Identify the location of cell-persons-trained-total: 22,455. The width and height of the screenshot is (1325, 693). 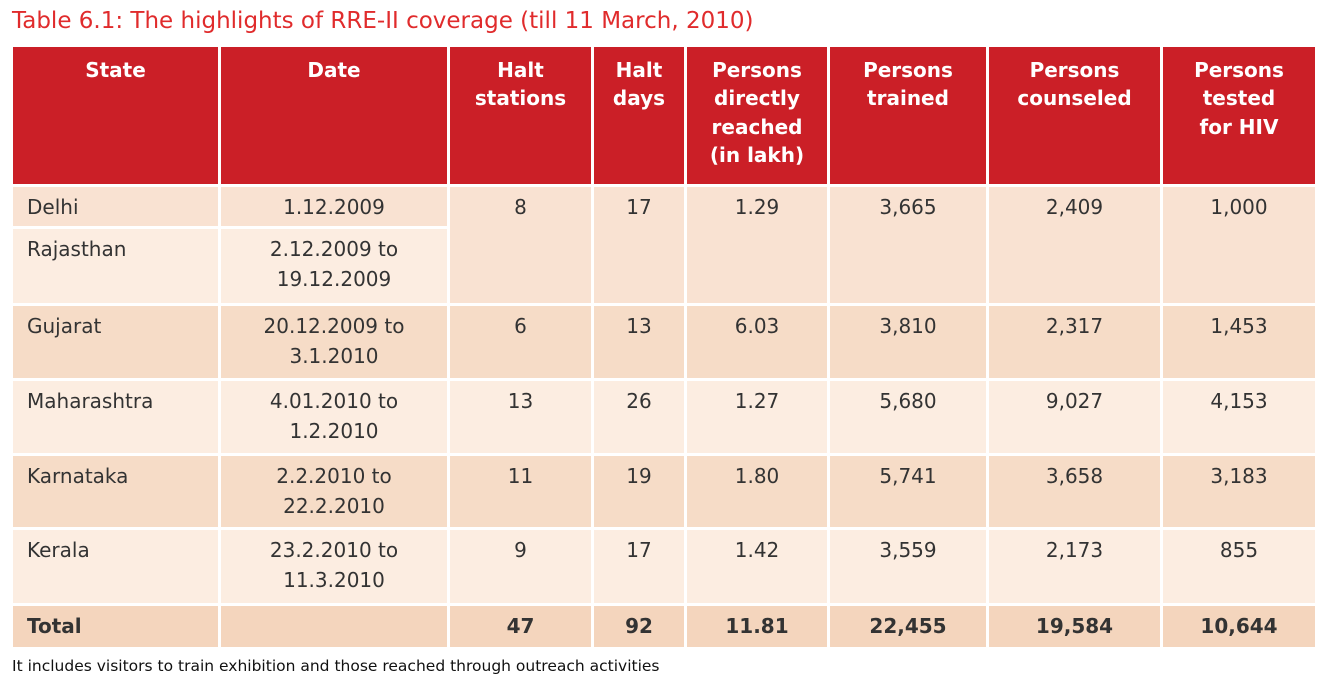
(908, 626).